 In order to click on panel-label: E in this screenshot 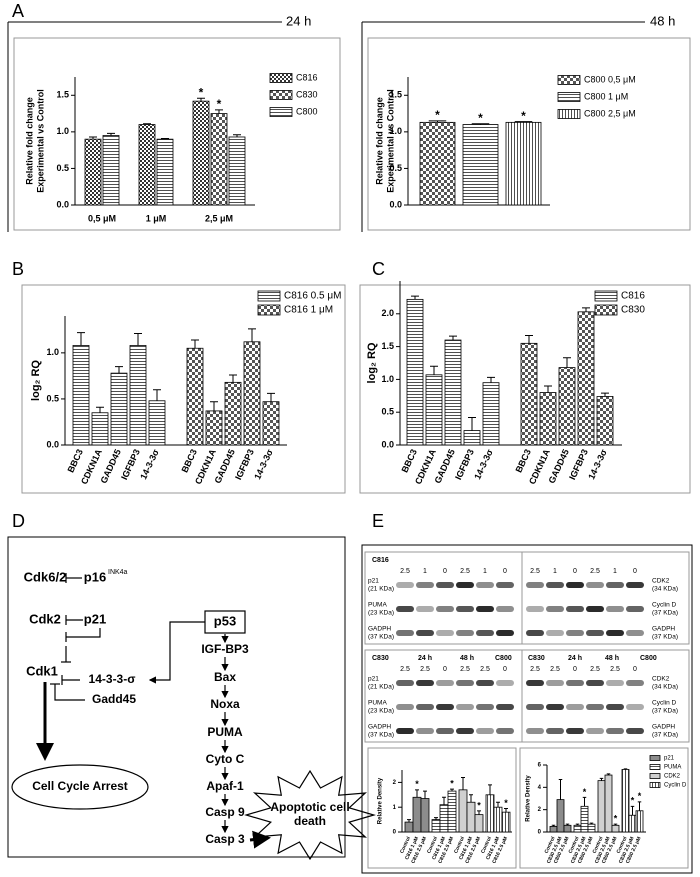, I will do `click(378, 521)`.